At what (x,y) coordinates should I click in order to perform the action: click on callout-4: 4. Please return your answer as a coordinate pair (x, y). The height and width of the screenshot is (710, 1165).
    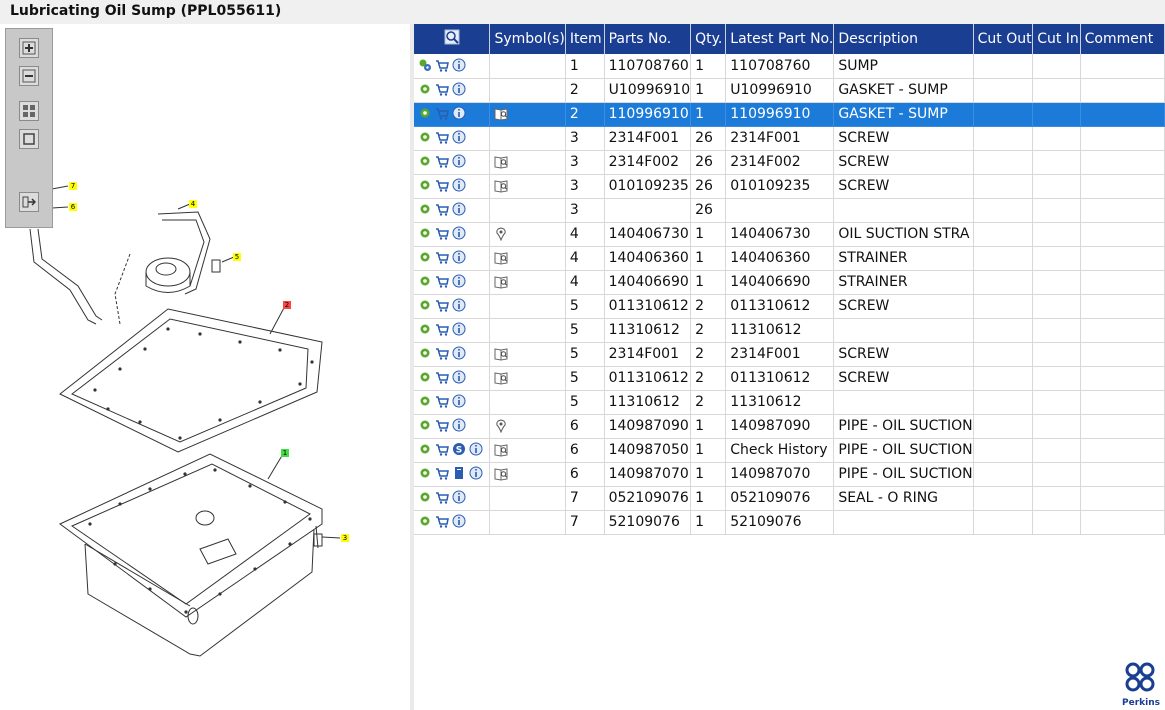
    Looking at the image, I should click on (193, 204).